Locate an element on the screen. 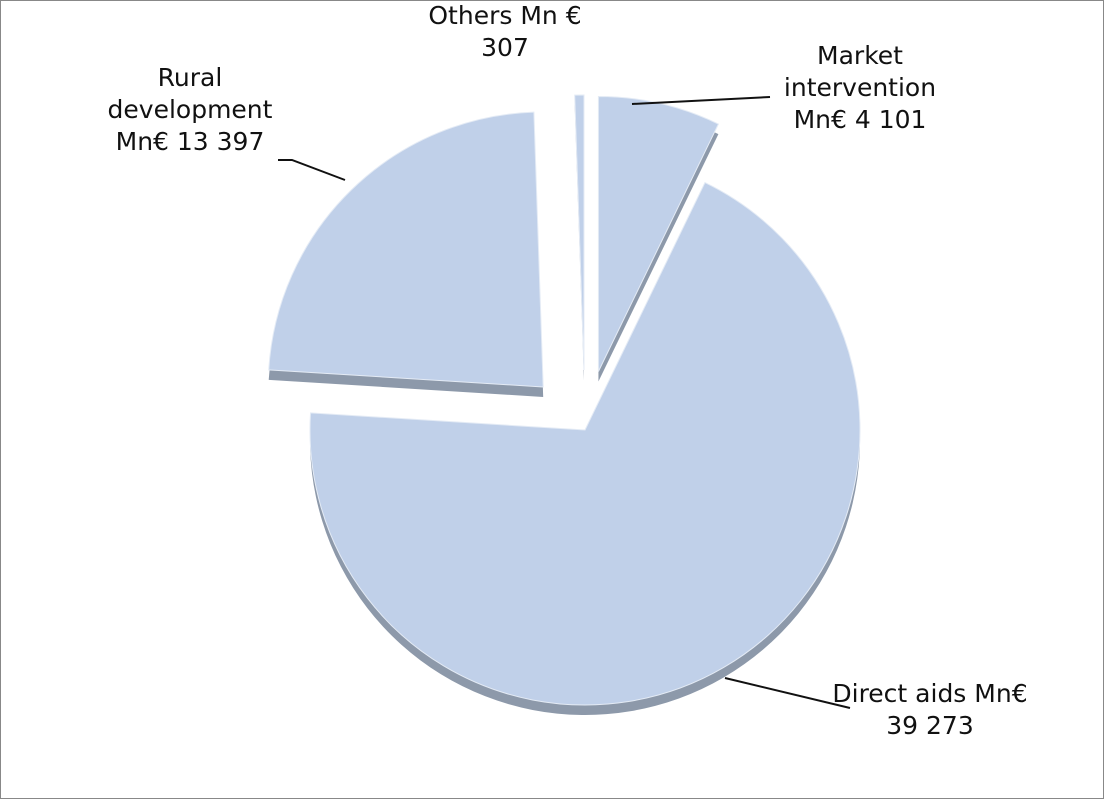  slice-label: Market intervention Mn€ 4 101 is located at coordinates (860, 88).